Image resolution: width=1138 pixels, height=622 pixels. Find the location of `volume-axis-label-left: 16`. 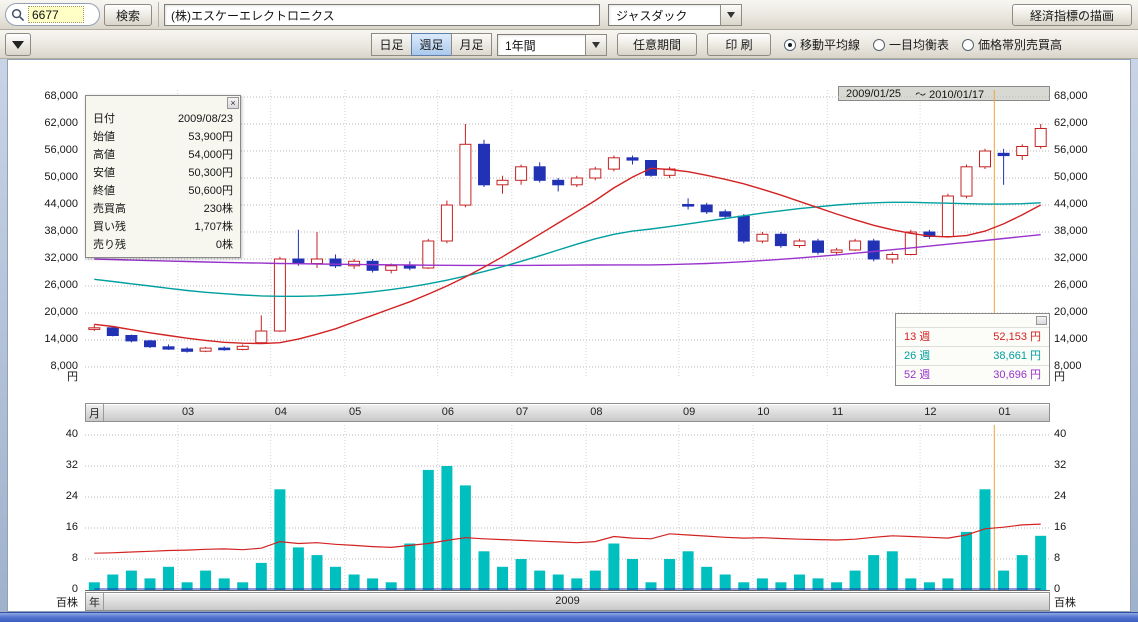

volume-axis-label-left: 16 is located at coordinates (71, 527).